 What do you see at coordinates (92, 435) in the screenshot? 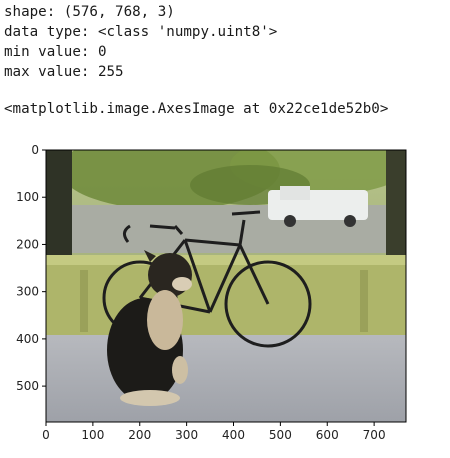
I see `x-tick-label: 100` at bounding box center [92, 435].